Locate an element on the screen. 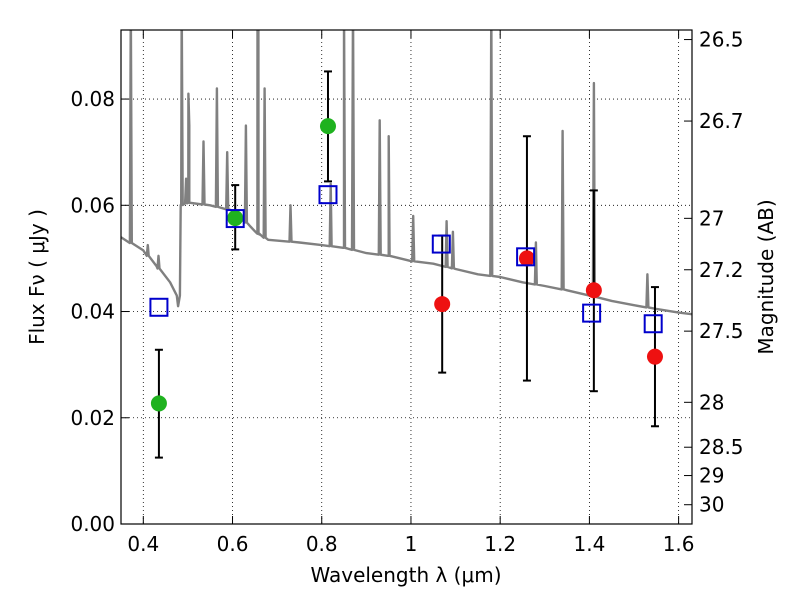 This screenshot has width=800, height=600. y-tick-label: 0.00 is located at coordinates (92, 524).